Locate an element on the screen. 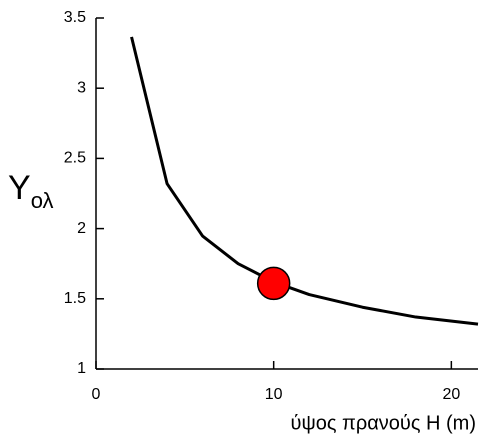 Image resolution: width=479 pixels, height=439 pixels. y-tick-label: 2 is located at coordinates (81, 228).